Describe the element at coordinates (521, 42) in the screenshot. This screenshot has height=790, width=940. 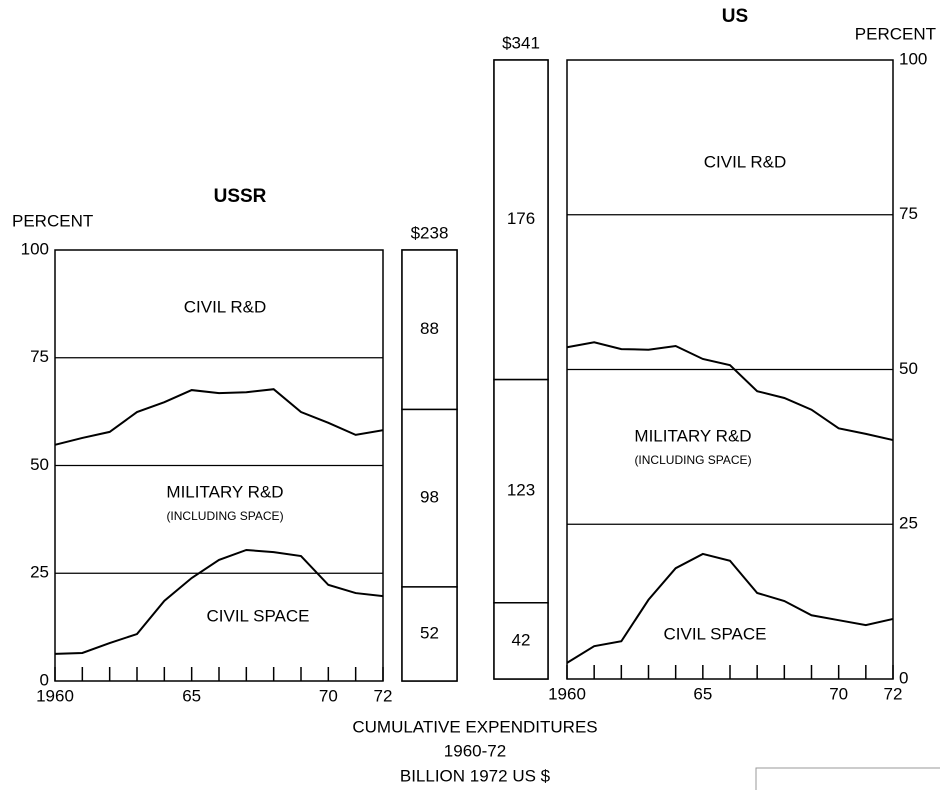
I see `bar-total-label: $341` at that location.